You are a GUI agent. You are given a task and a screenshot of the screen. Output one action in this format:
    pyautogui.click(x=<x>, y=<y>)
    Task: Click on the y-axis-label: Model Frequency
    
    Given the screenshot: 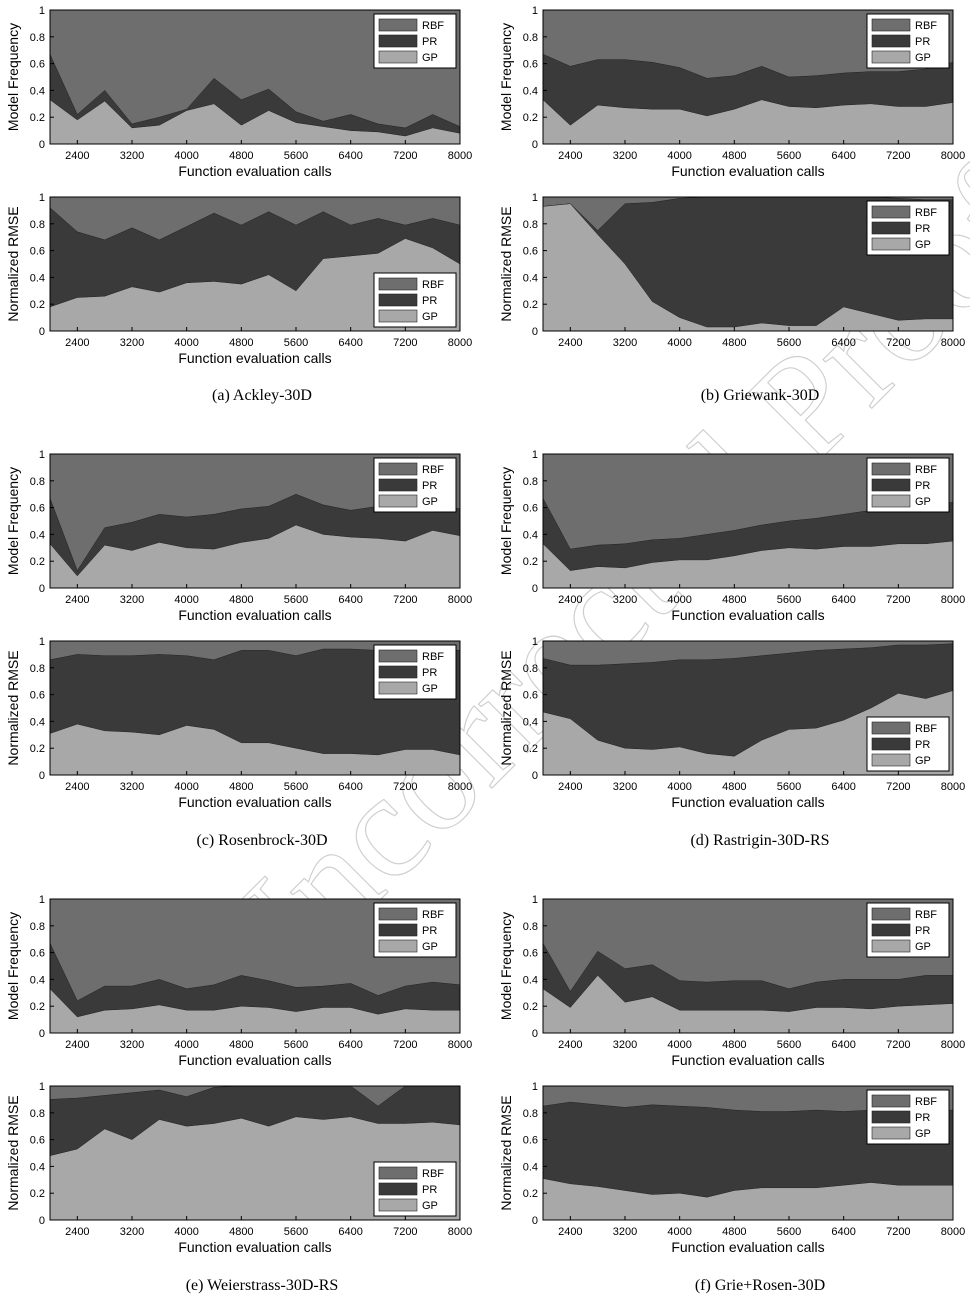 What is the action you would take?
    pyautogui.click(x=13, y=966)
    